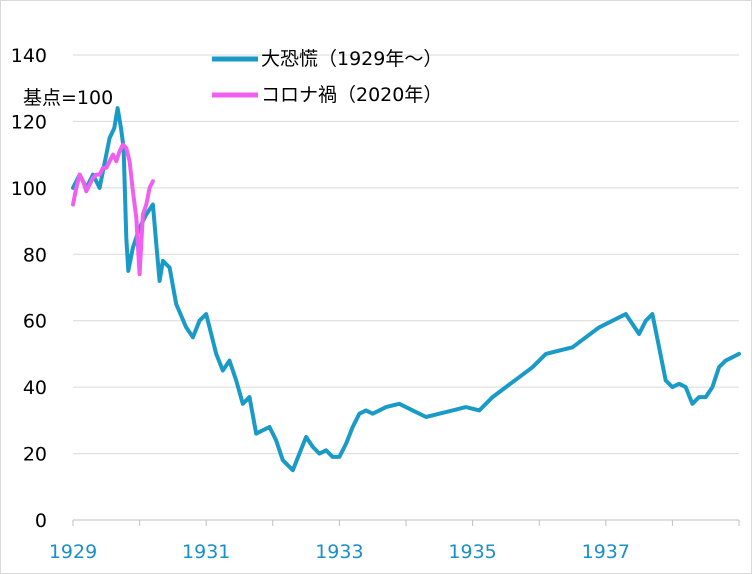 The width and height of the screenshot is (752, 574). I want to click on y-tick-label: 120, so click(29, 122).